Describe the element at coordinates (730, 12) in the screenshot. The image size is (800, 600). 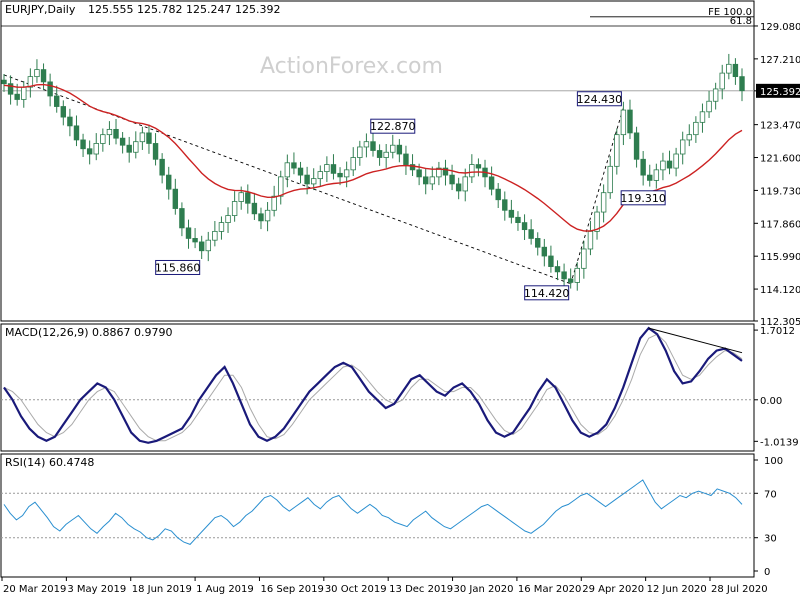
I see `fib-label-top: FE 100.0` at that location.